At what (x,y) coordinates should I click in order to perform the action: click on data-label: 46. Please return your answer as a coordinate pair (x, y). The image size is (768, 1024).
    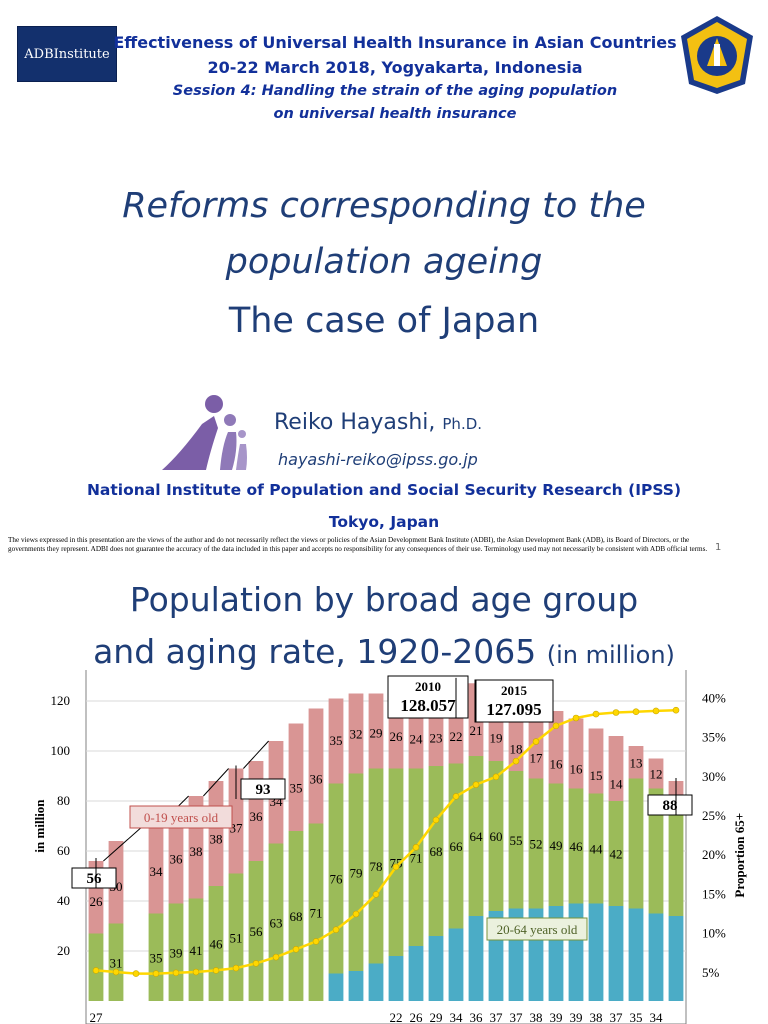
    Looking at the image, I should click on (577, 846).